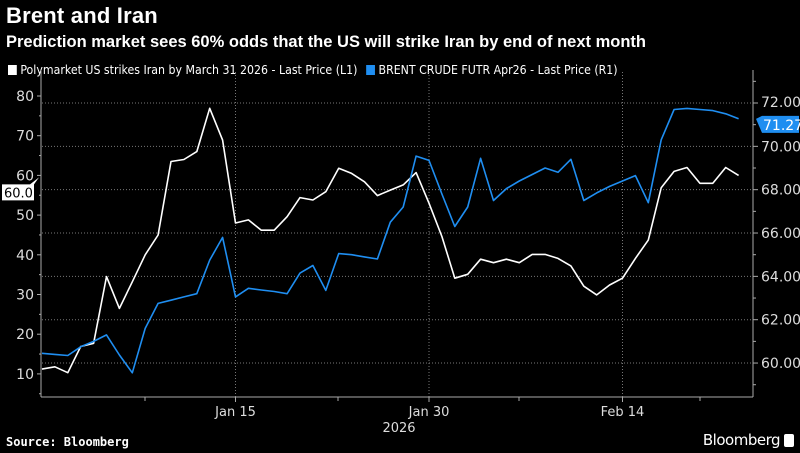  Describe the element at coordinates (780, 234) in the screenshot. I see `right-tick-label: 66.00` at that location.